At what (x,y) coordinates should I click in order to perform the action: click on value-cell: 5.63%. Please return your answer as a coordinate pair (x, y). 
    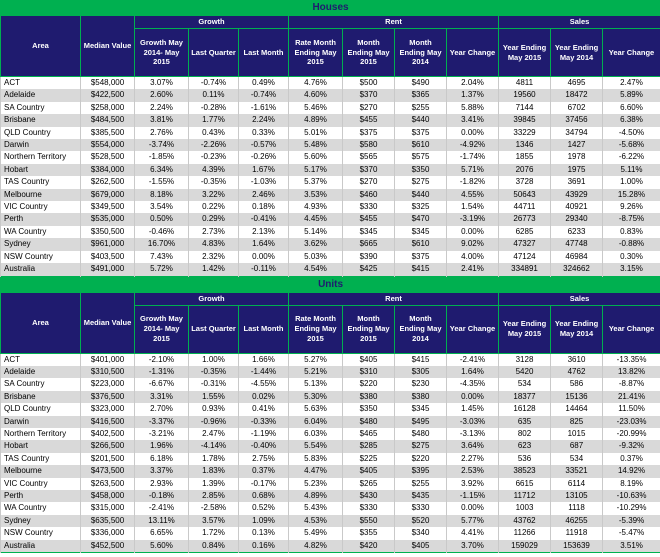
    Looking at the image, I should click on (315, 409).